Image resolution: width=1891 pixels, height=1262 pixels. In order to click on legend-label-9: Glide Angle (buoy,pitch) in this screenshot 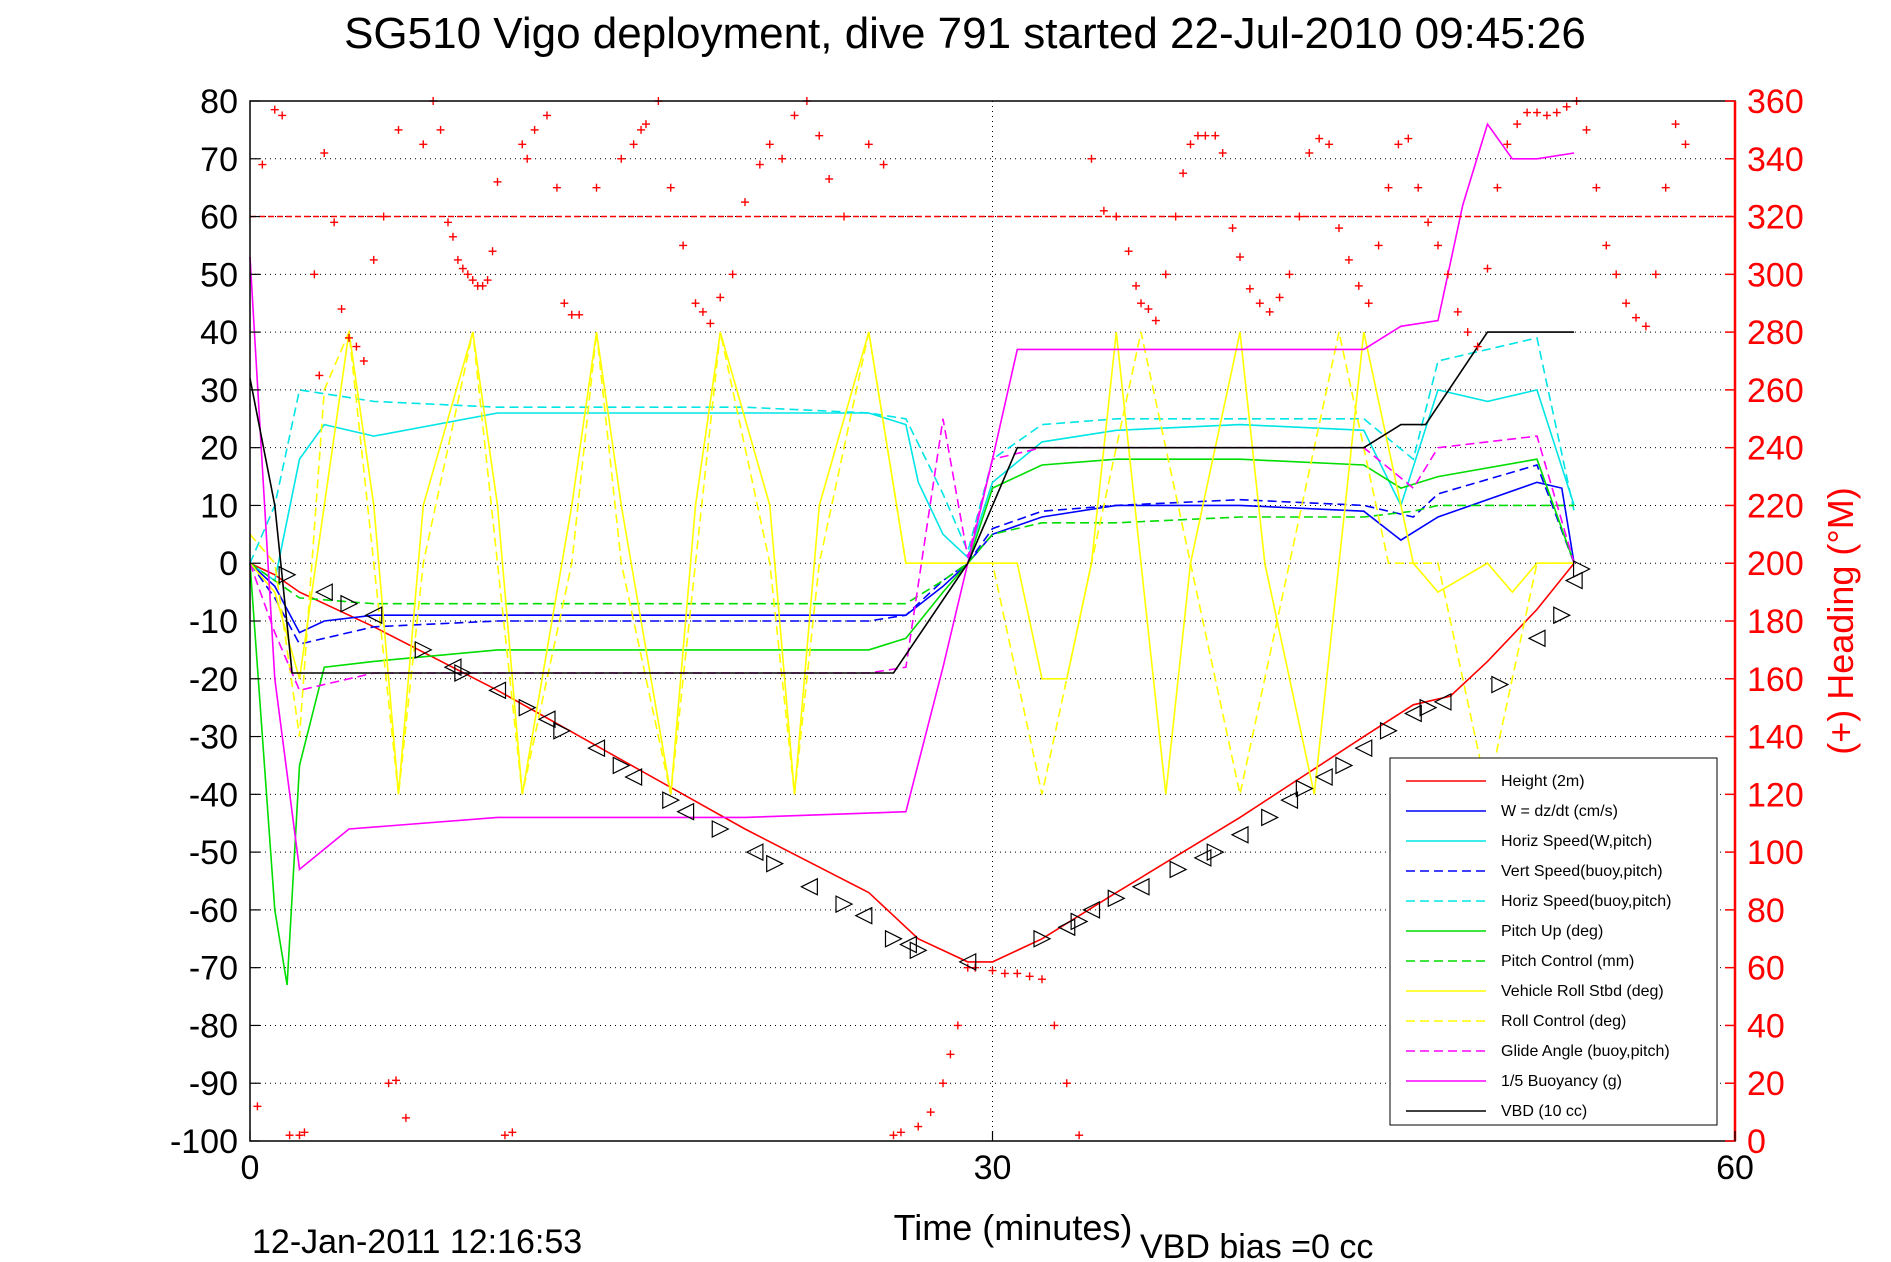, I will do `click(1585, 1051)`.